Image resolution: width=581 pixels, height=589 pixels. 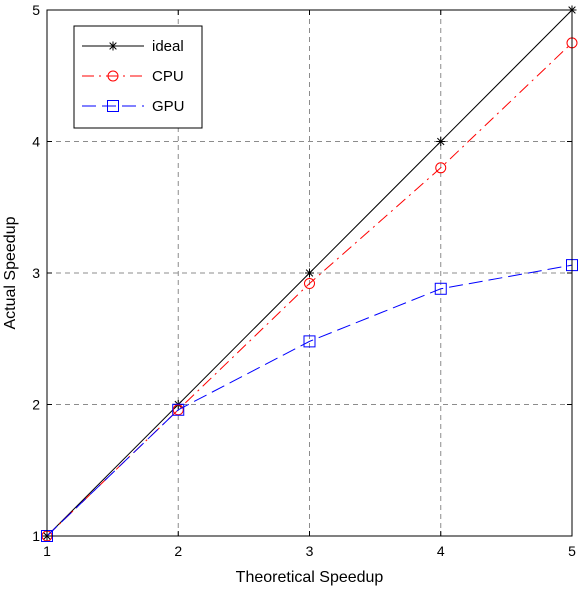 I want to click on y-tick-label: 5, so click(x=36, y=10).